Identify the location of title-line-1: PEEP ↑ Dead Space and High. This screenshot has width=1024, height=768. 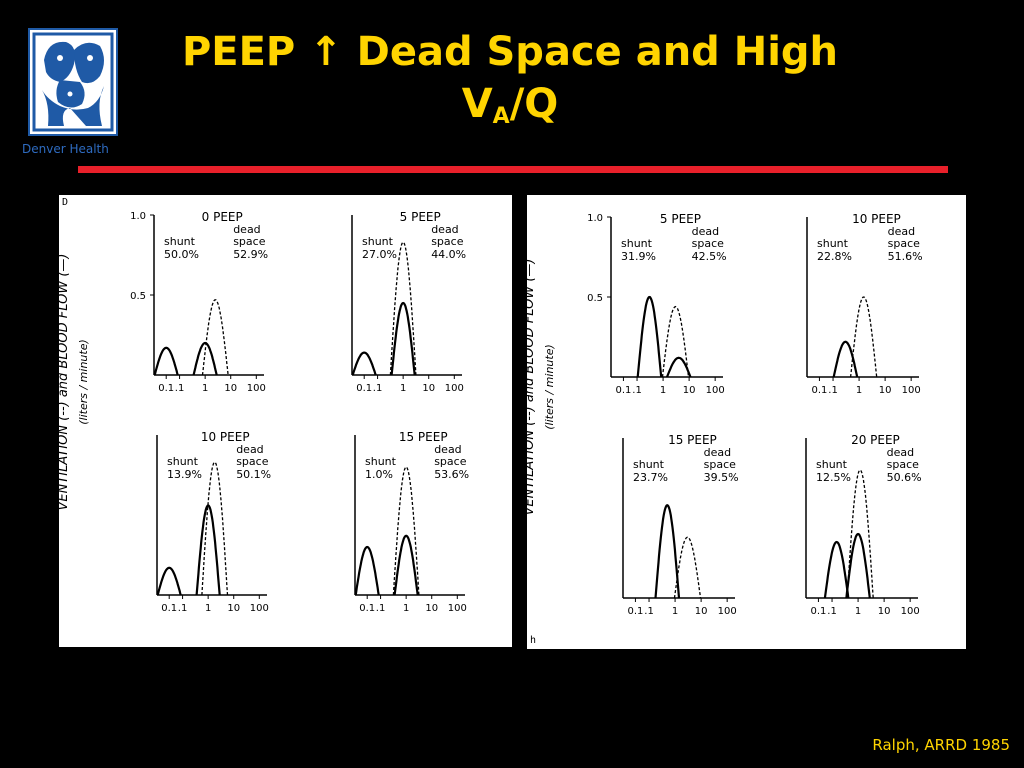
(510, 52).